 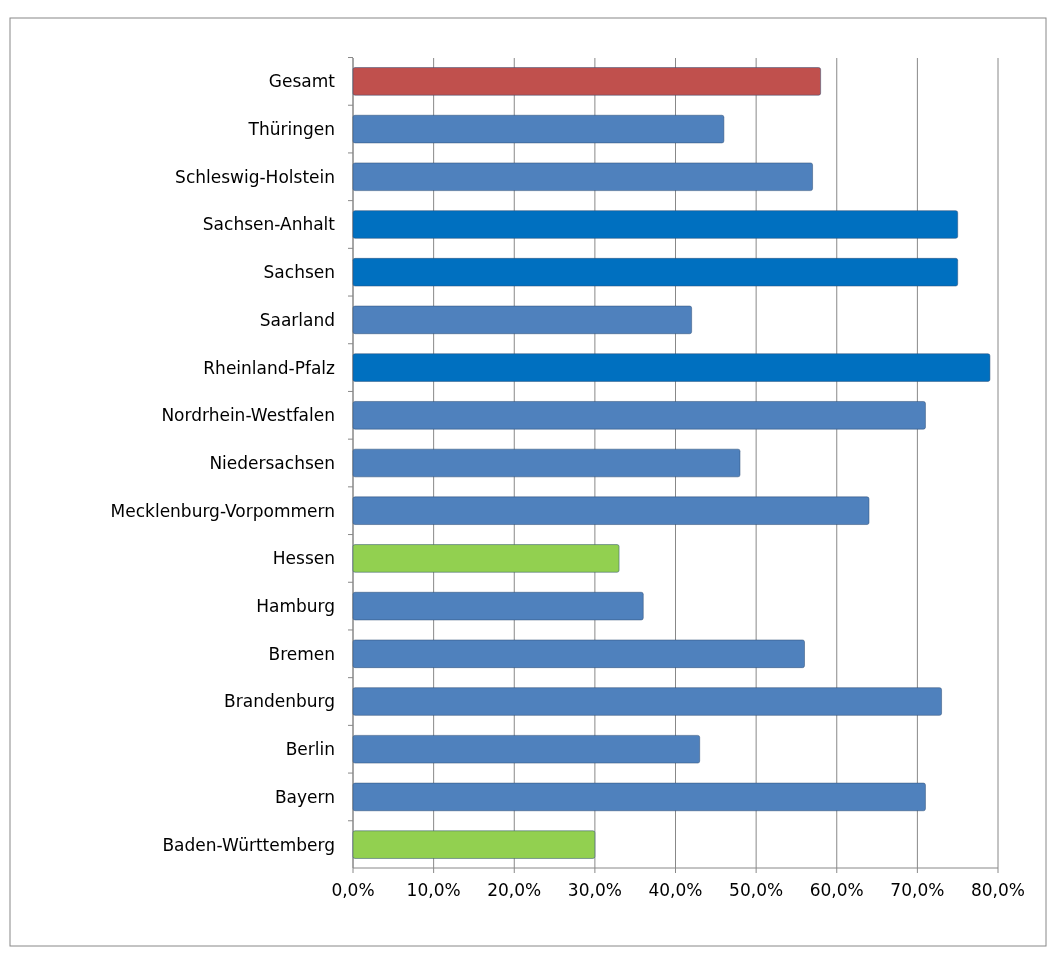 What do you see at coordinates (303, 558) in the screenshot?
I see `y-tick-label: Hessen` at bounding box center [303, 558].